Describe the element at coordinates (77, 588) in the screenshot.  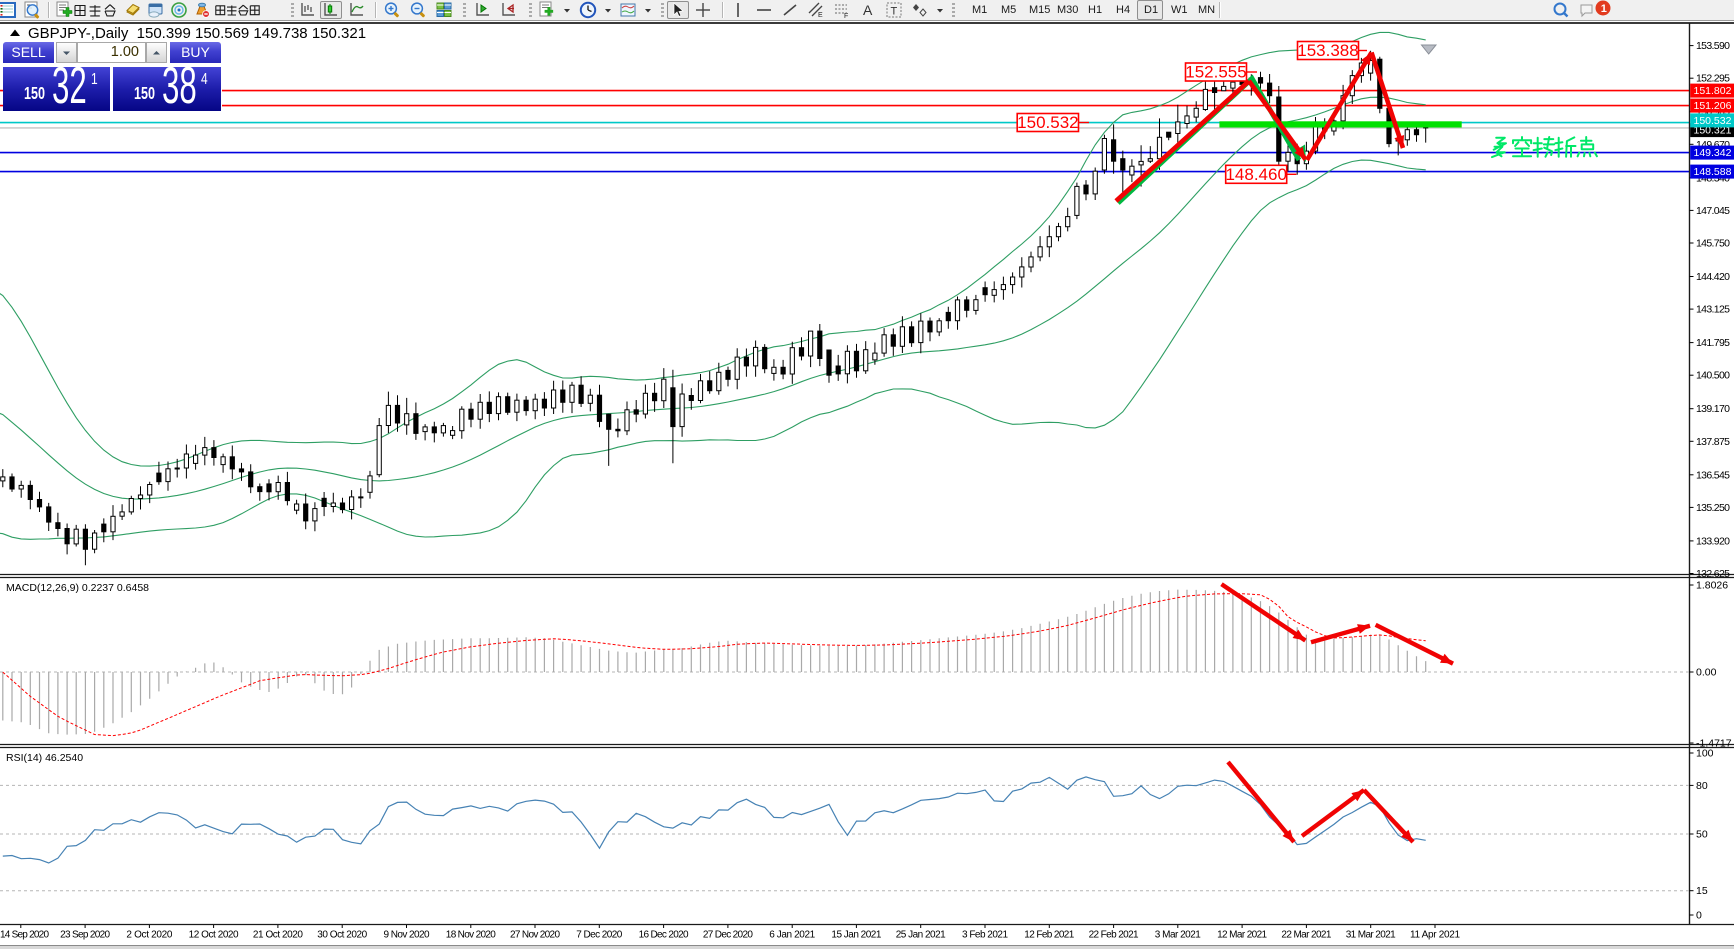
I see `svg-text: MACD(12,26,9) 0.2237 0.6458` at that location.